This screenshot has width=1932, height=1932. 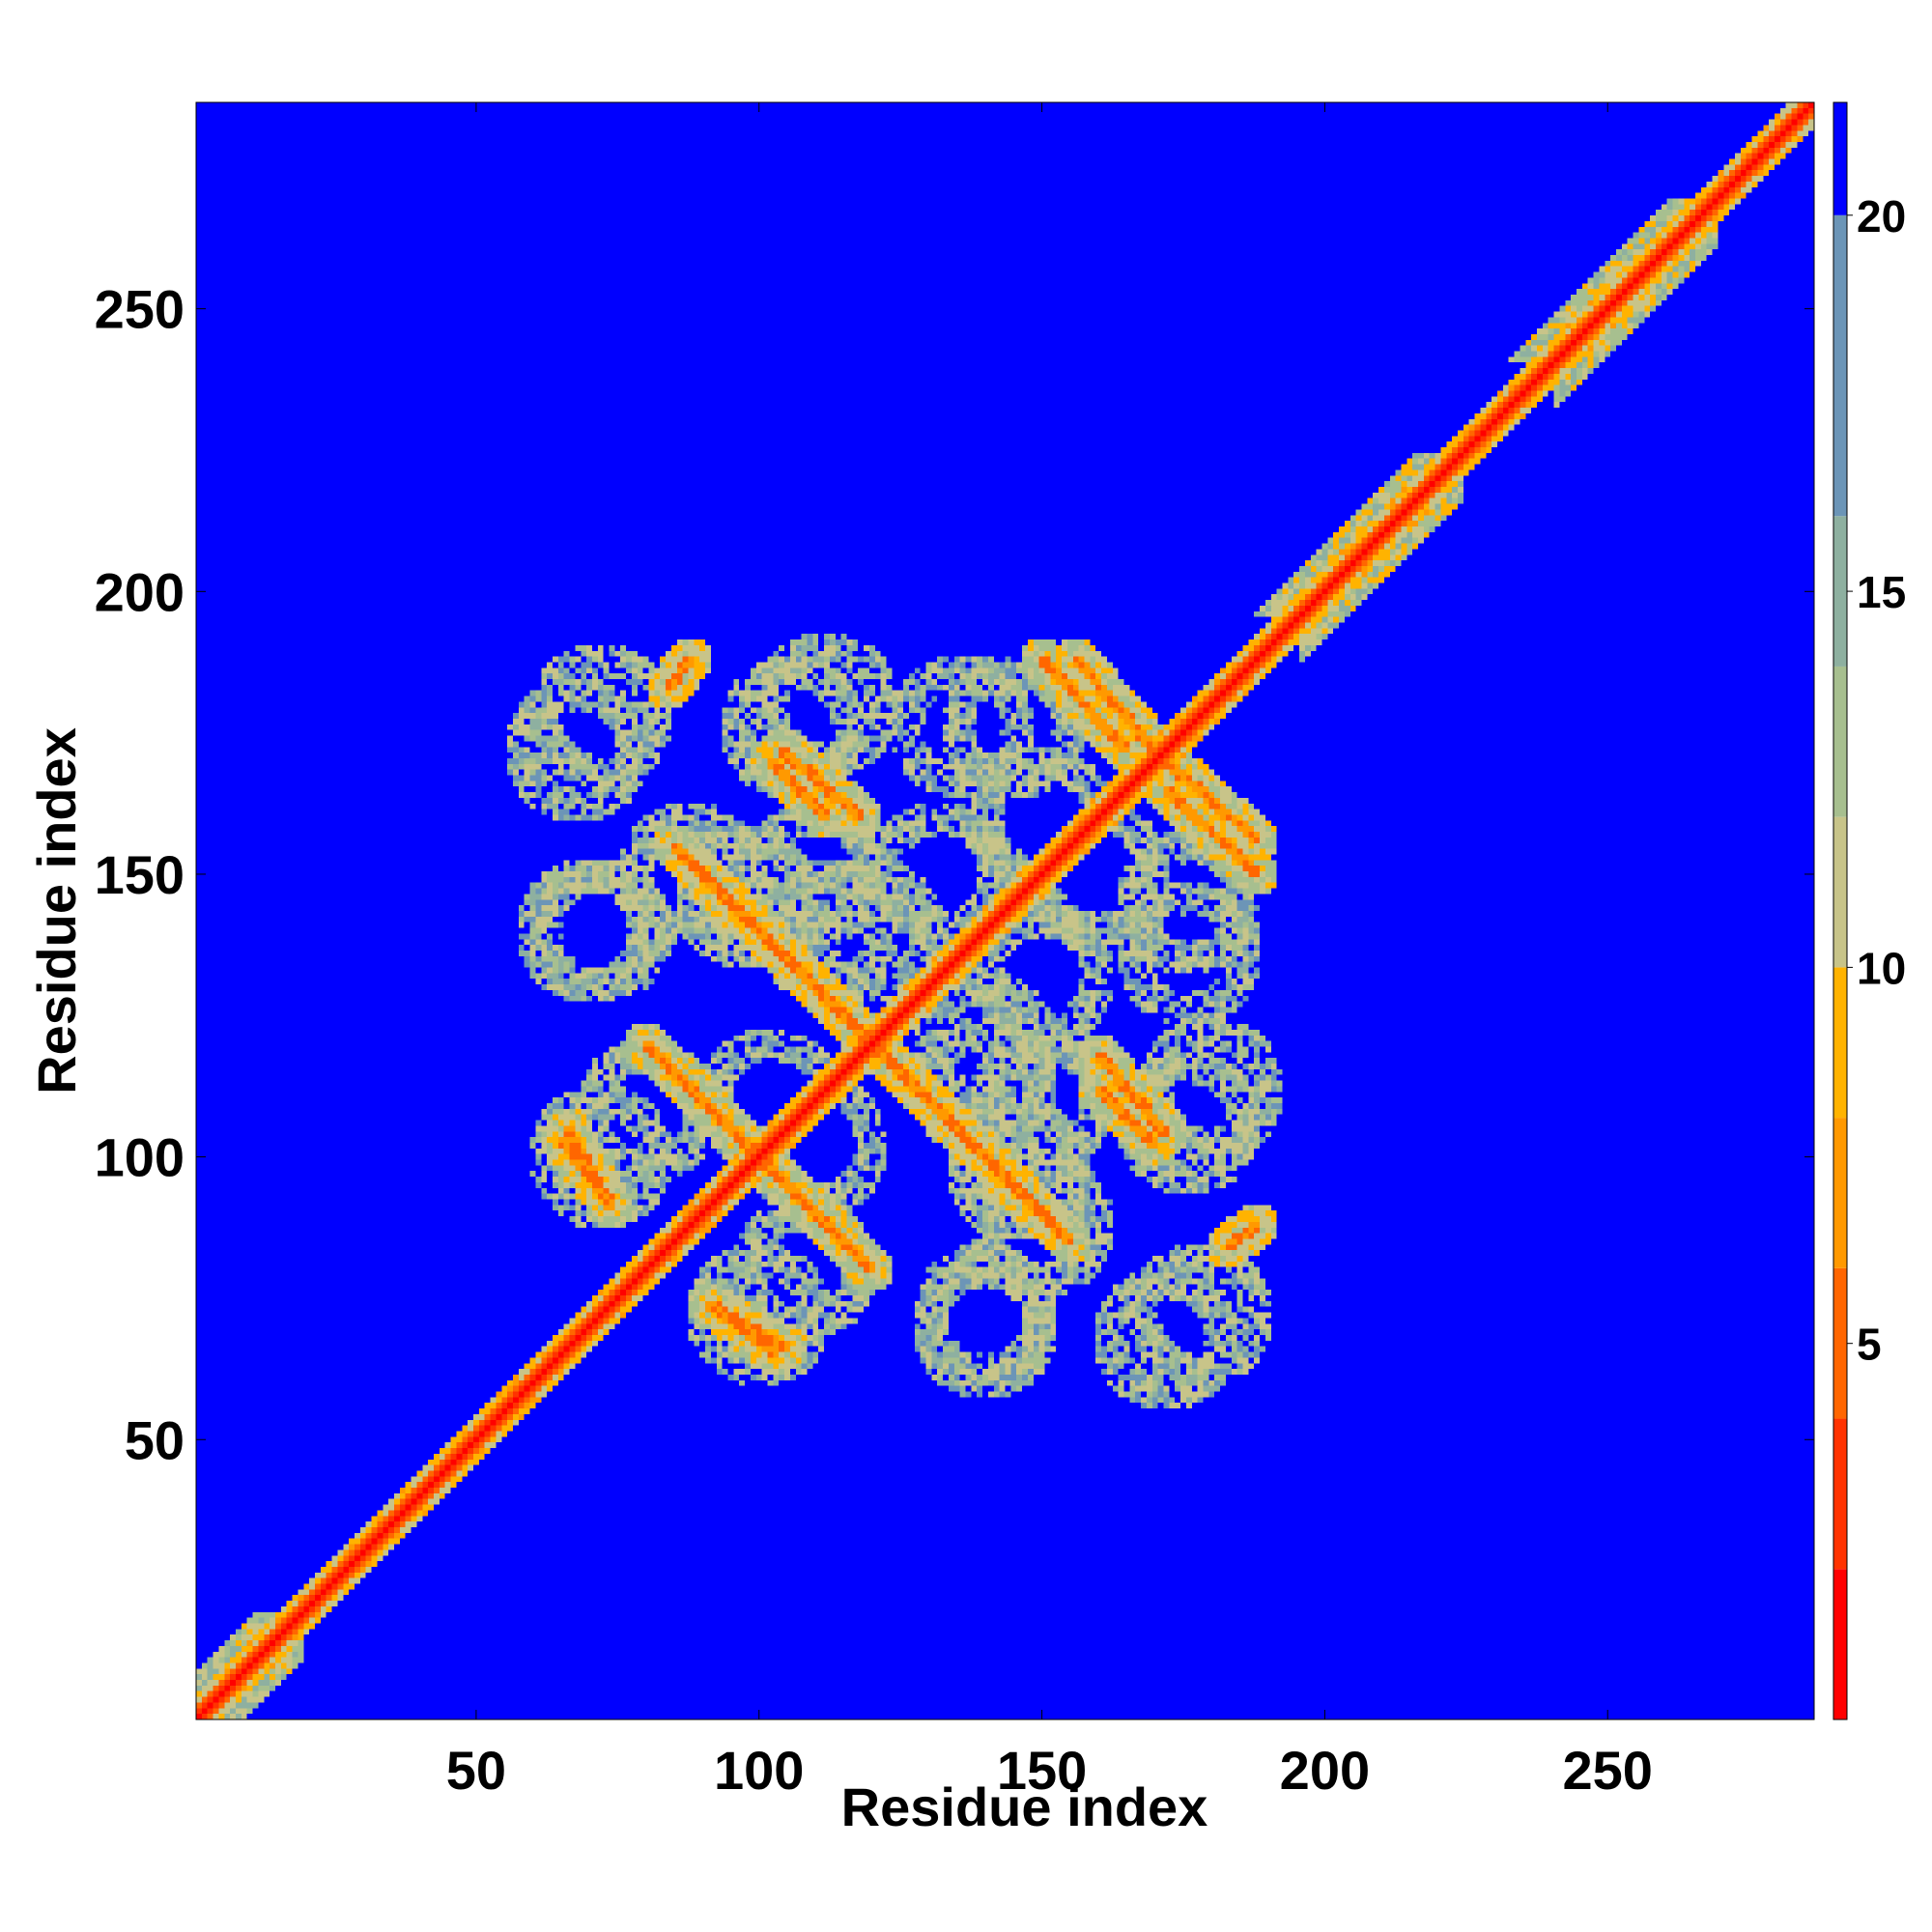 What do you see at coordinates (155, 1439) in the screenshot?
I see `y-tick-label: 50` at bounding box center [155, 1439].